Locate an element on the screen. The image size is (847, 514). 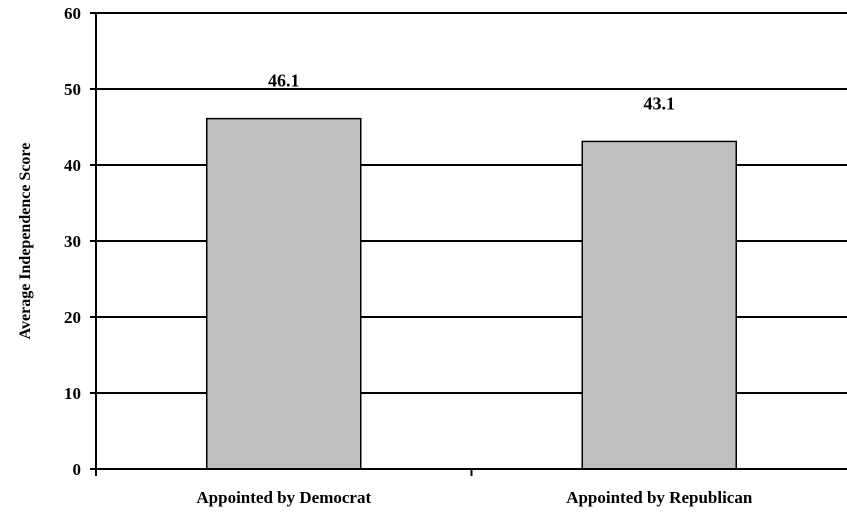
data-labels: 46.1 43.1 is located at coordinates (471, 92).